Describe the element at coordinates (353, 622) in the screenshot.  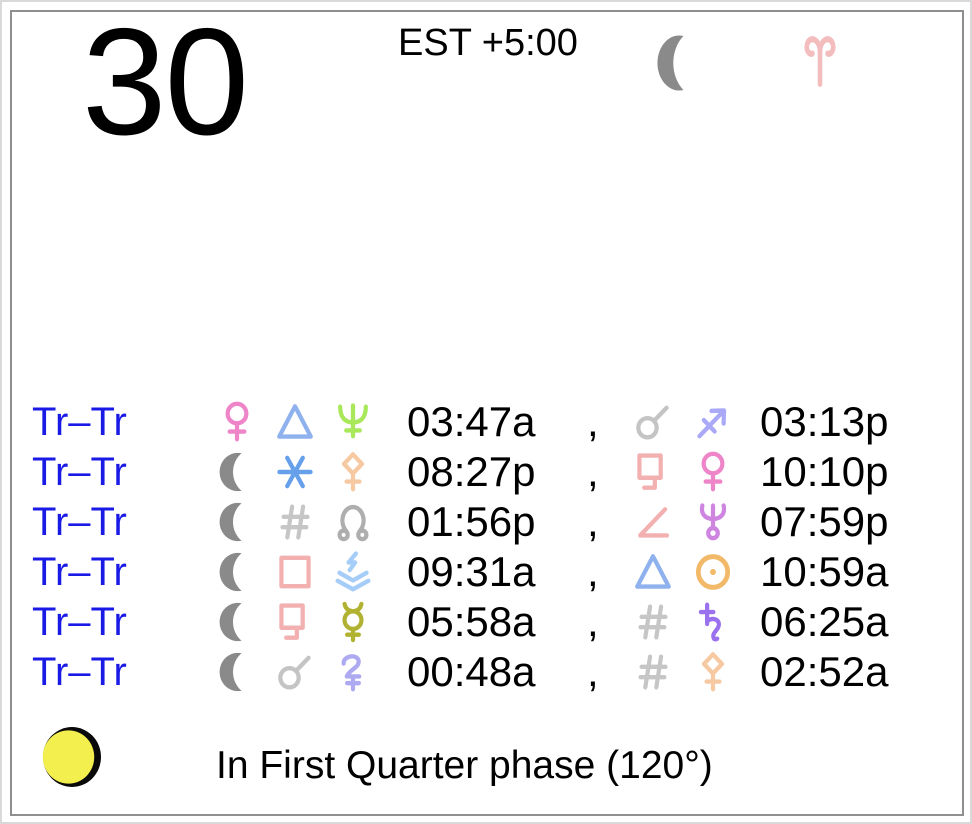
I see `mercury-icon` at that location.